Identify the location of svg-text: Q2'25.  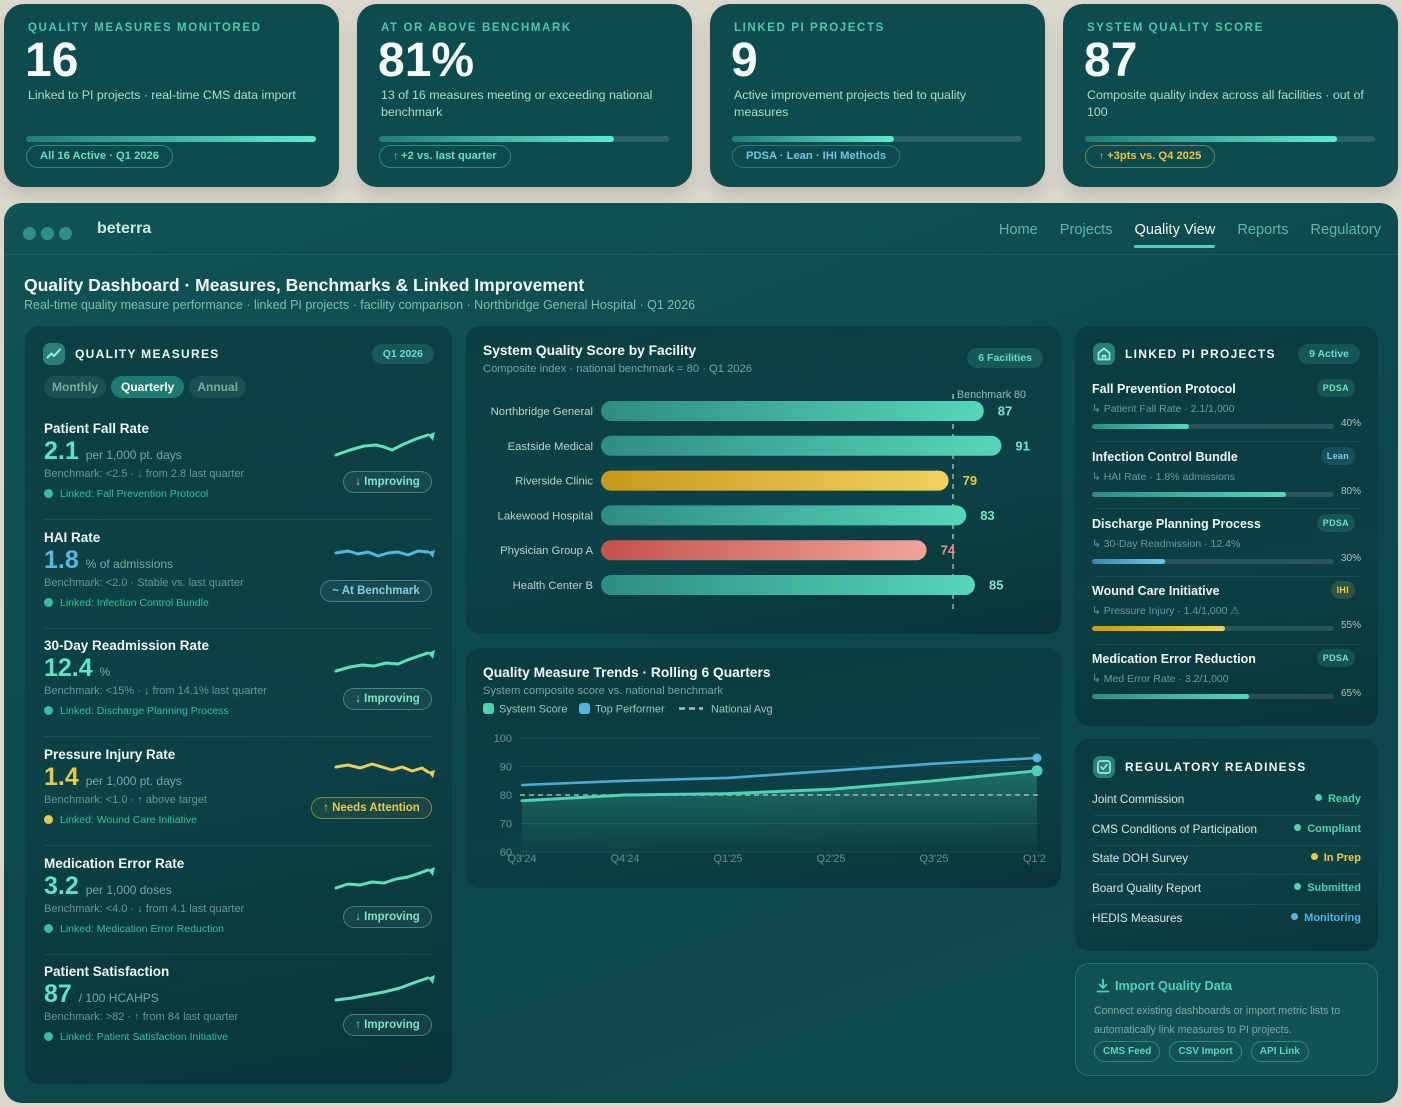
(830, 859).